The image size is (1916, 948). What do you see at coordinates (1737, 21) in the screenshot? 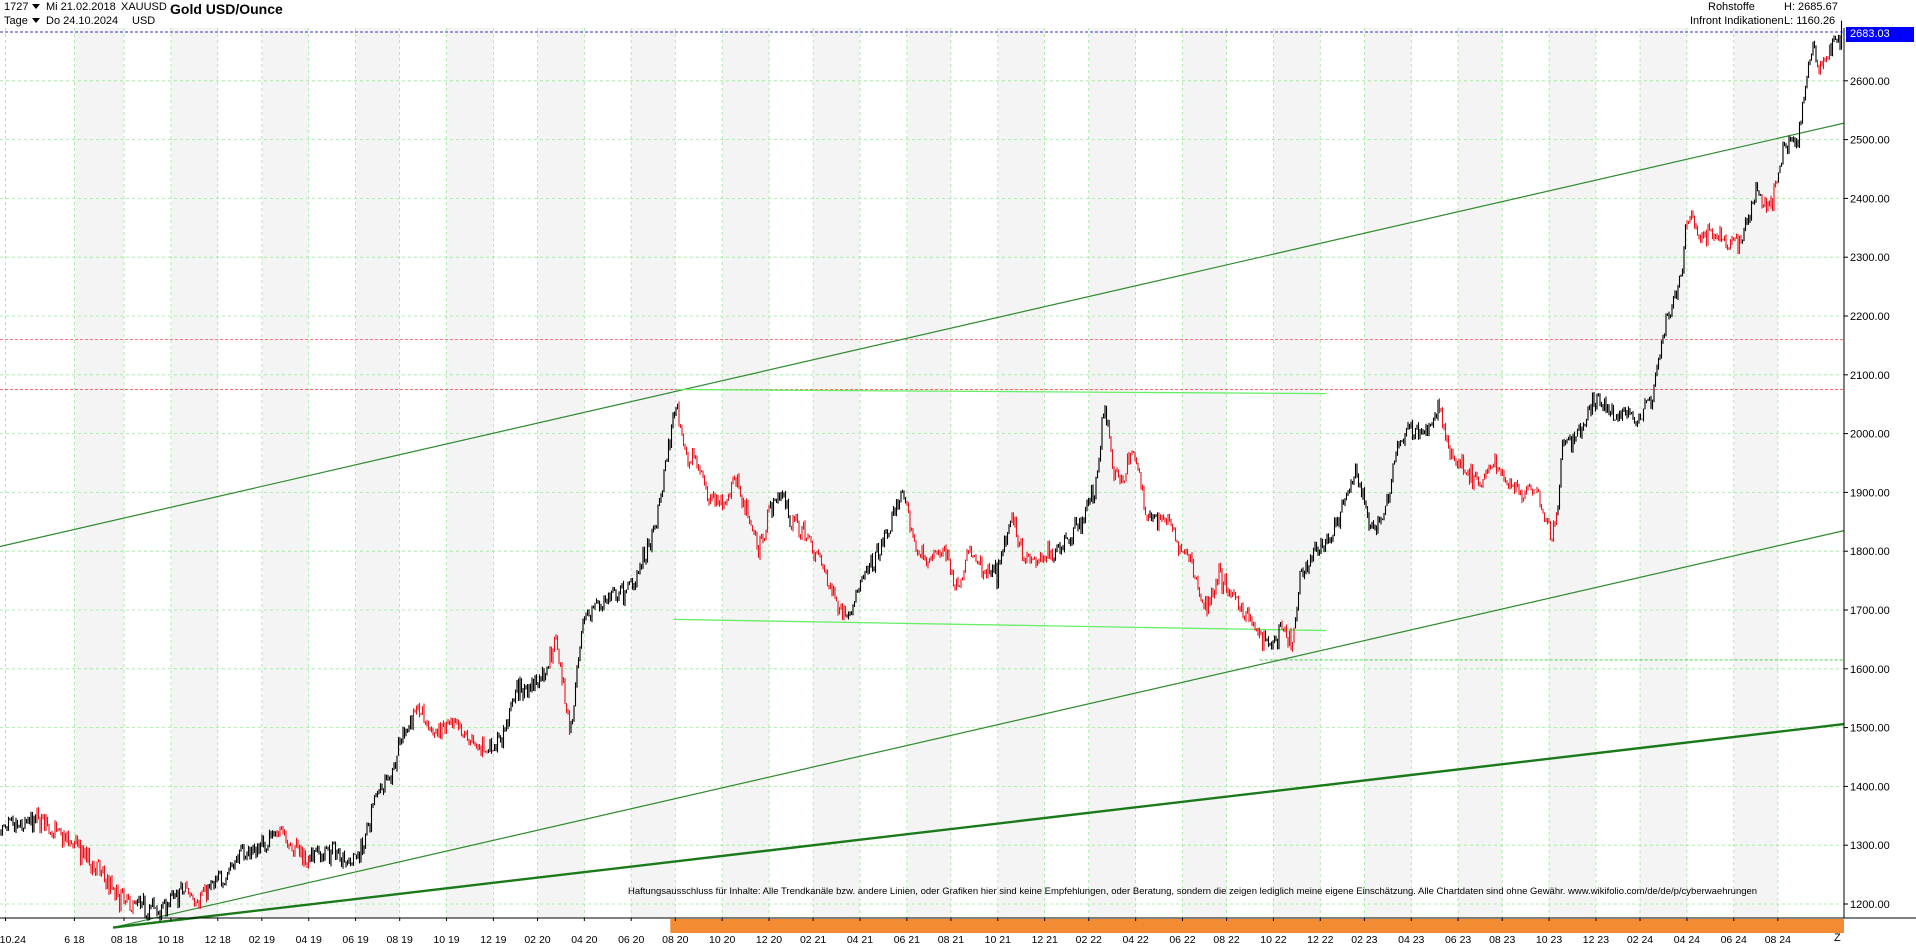
I see `data-source: Infront Indikationen` at bounding box center [1737, 21].